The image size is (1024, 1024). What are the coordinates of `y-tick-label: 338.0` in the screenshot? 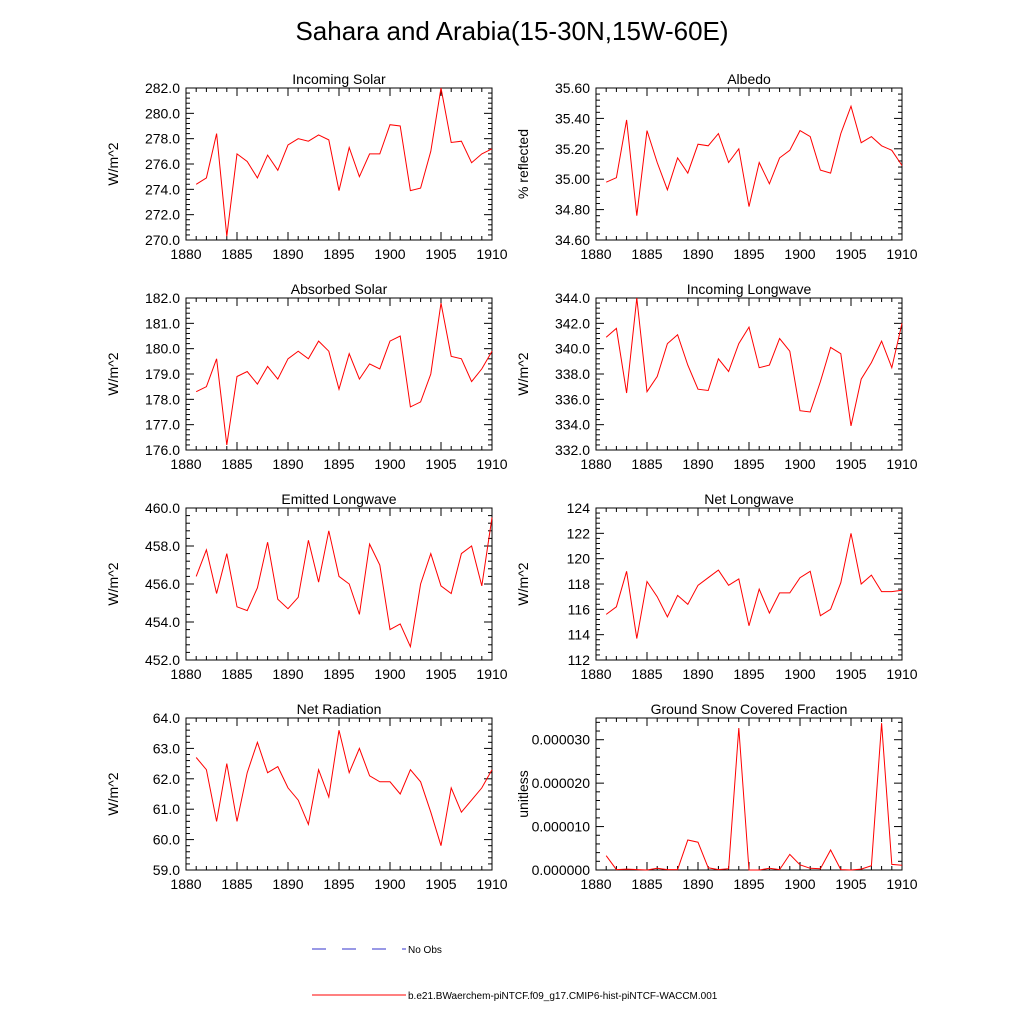 It's located at (572, 374).